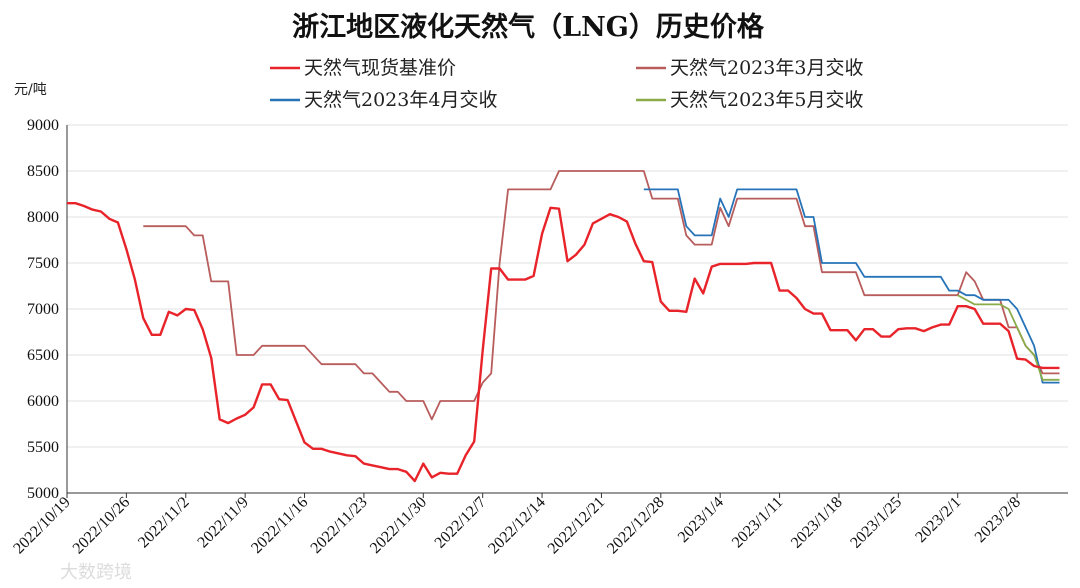 This screenshot has height=588, width=1080. Describe the element at coordinates (163, 522) in the screenshot. I see `x-tick-label: 2022/11/2` at that location.